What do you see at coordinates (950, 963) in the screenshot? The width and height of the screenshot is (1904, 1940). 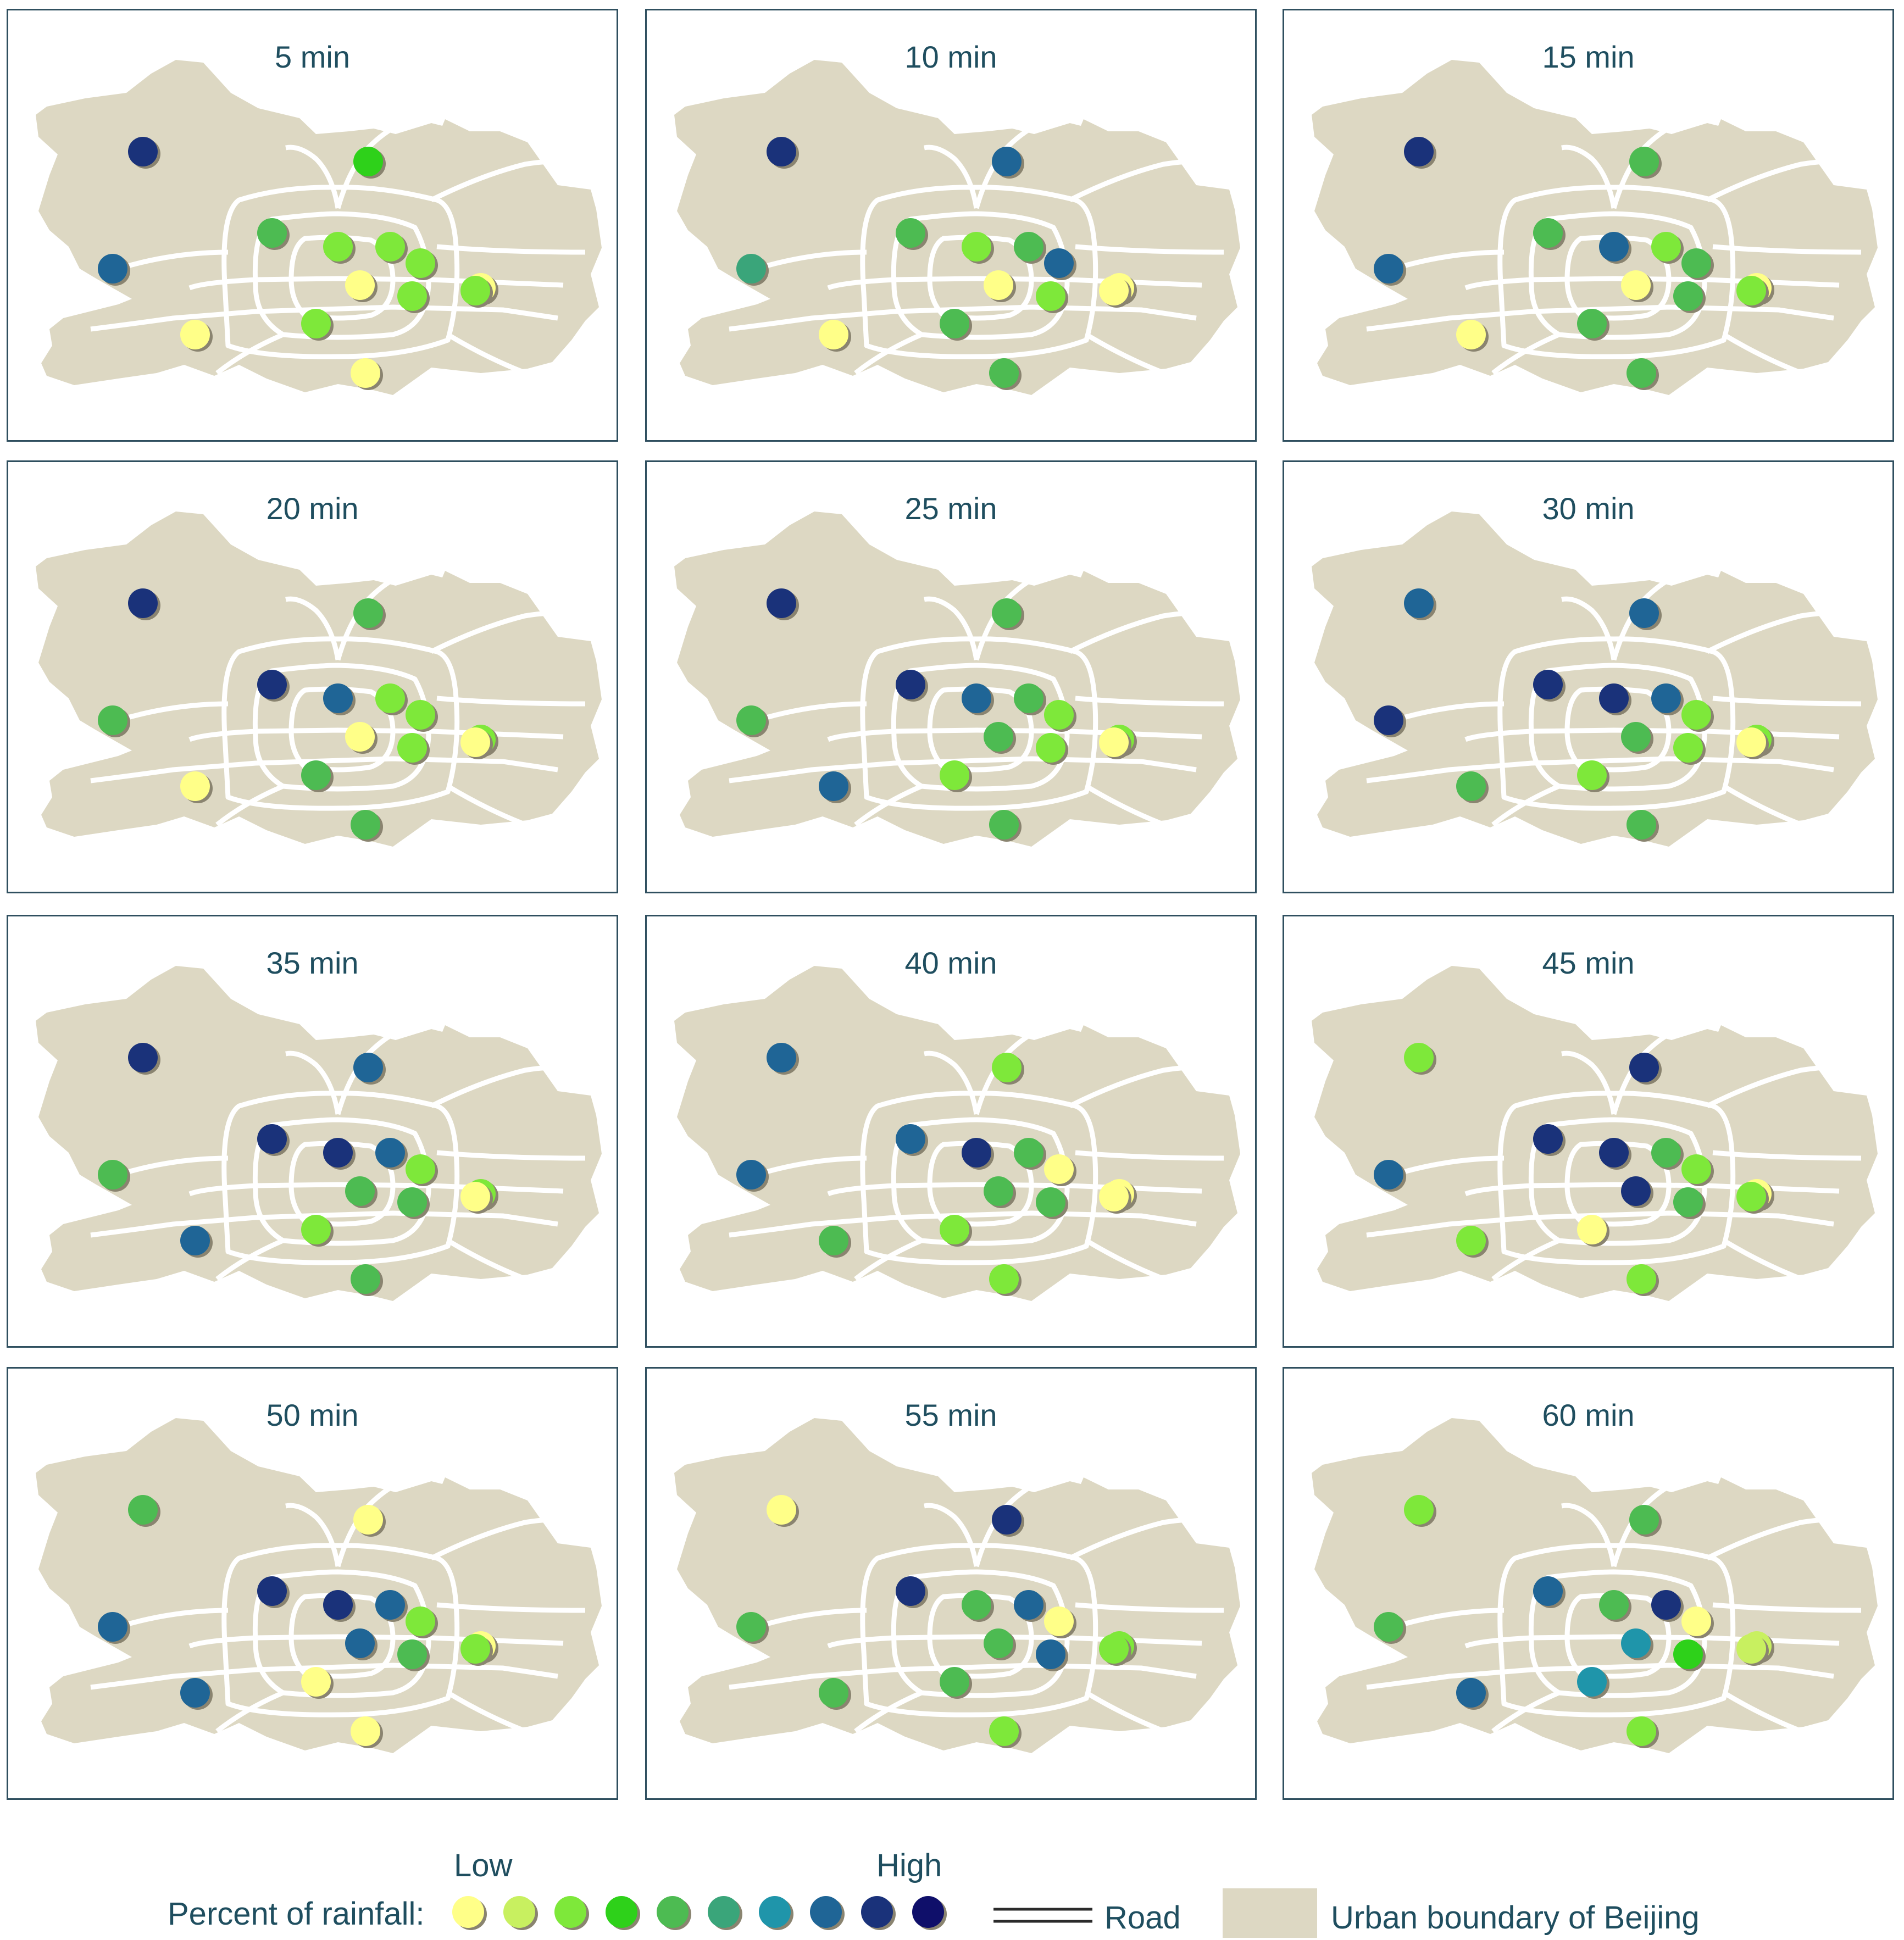 I see `panel-title: 40 min` at bounding box center [950, 963].